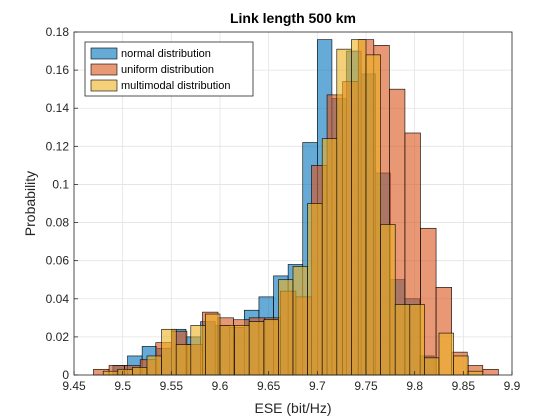  I want to click on x-tick-label: 9.55, so click(172, 386).